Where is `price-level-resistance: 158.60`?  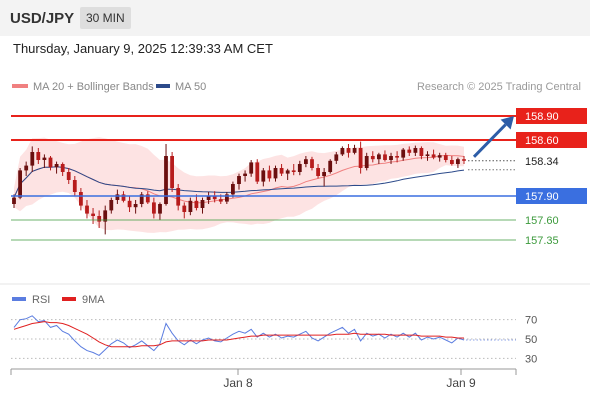 price-level-resistance: 158.60 is located at coordinates (299, 140).